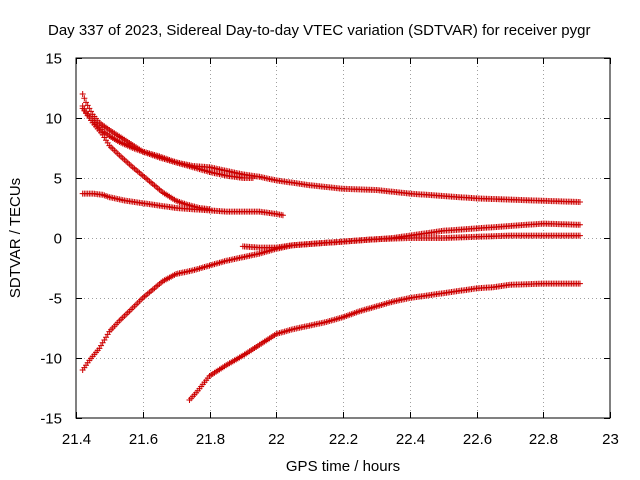 The height and width of the screenshot is (480, 640). I want to click on x-tick-label: 22, so click(276, 439).